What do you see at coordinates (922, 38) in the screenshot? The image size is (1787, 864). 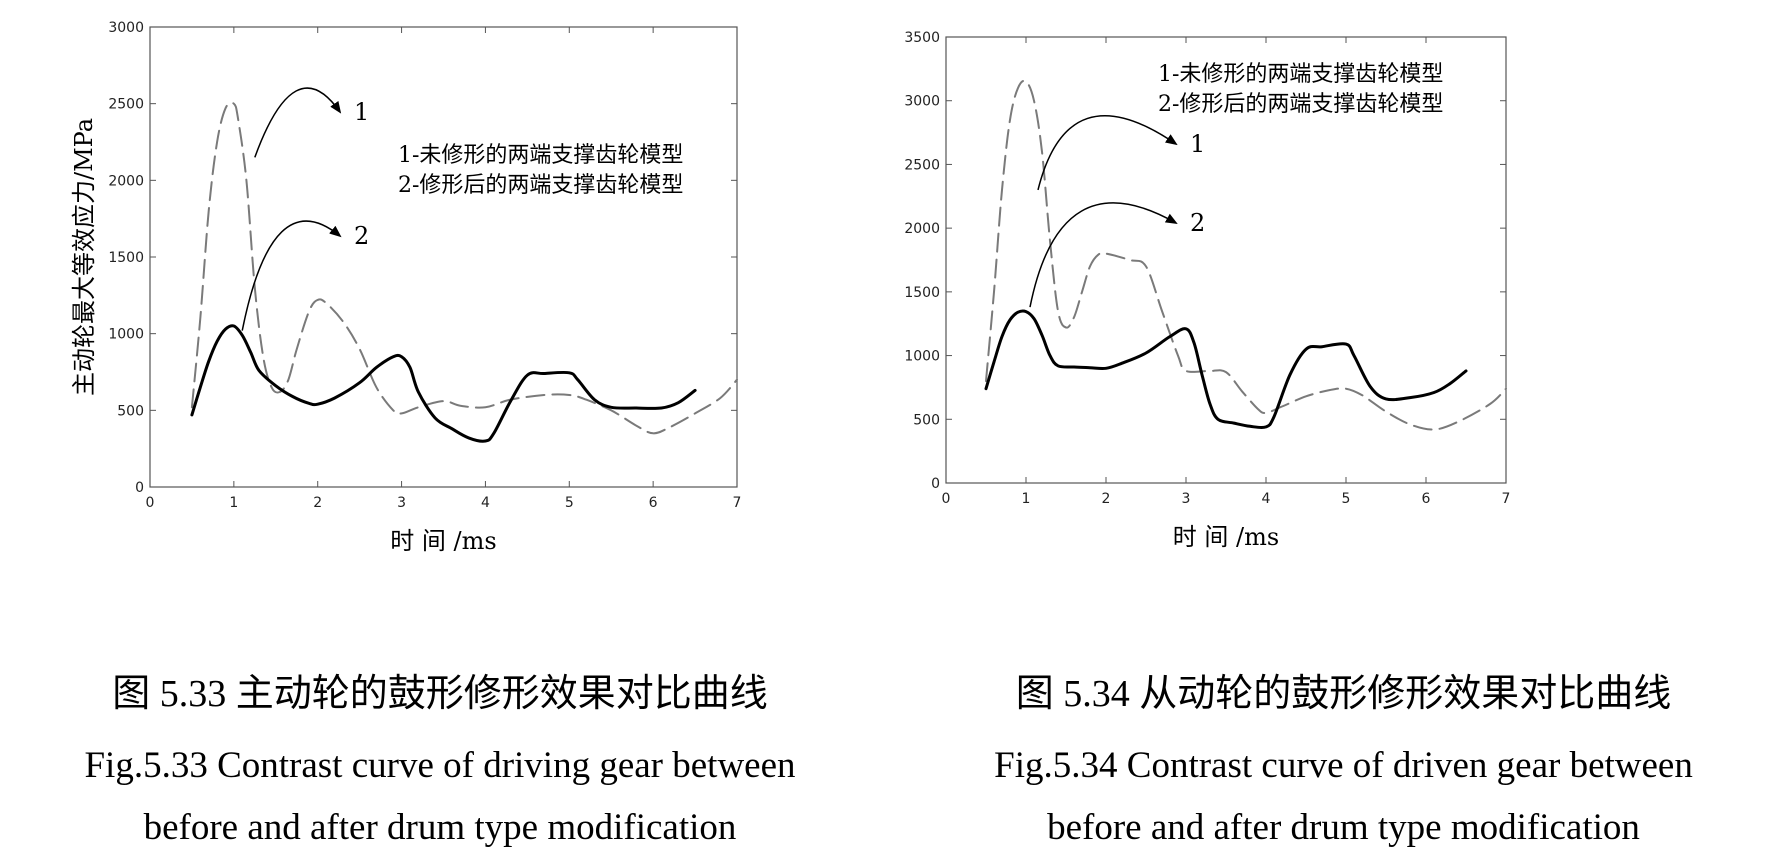 I see `y-tick-label: 3500` at bounding box center [922, 38].